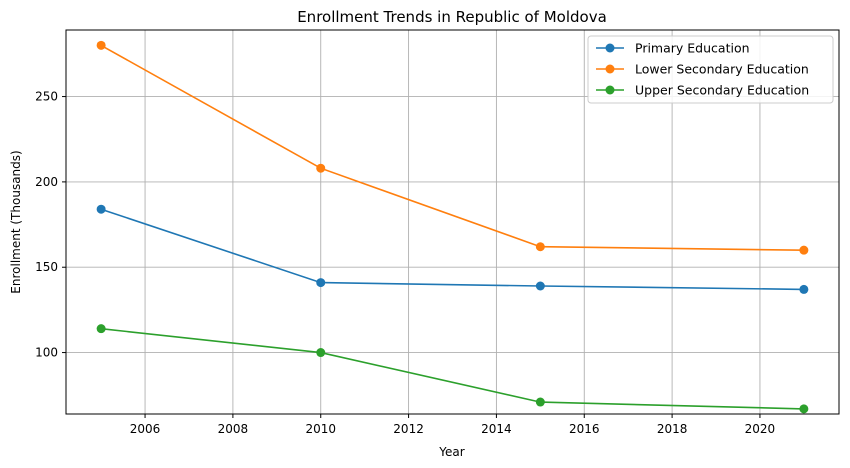 The height and width of the screenshot is (468, 850). I want to click on legend-label: Primary Education, so click(692, 48).